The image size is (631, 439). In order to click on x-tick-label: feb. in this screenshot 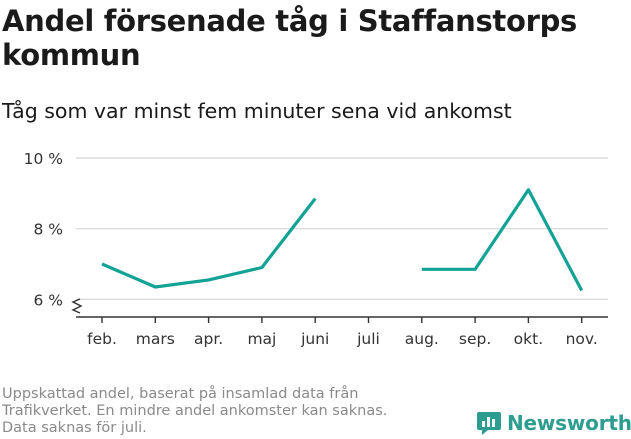, I will do `click(102, 339)`.